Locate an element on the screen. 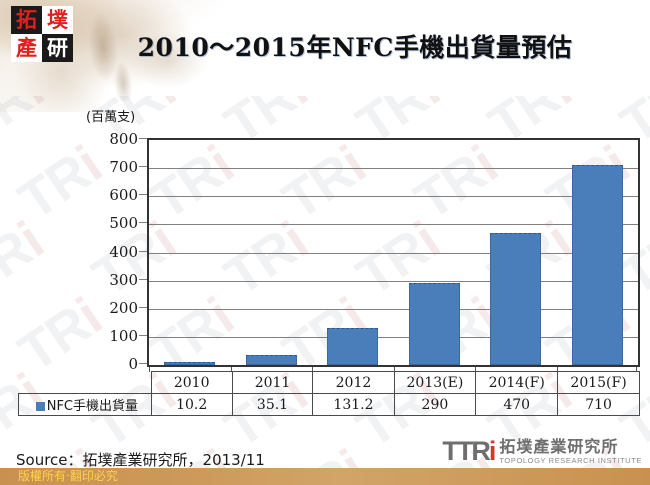  brand-logo-char-1: 拓 is located at coordinates (26, 20).